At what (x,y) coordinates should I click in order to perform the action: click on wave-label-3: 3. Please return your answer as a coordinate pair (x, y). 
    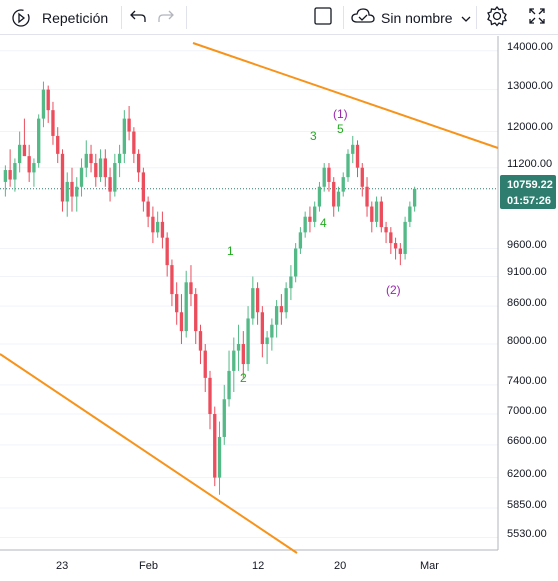
    Looking at the image, I should click on (313, 136).